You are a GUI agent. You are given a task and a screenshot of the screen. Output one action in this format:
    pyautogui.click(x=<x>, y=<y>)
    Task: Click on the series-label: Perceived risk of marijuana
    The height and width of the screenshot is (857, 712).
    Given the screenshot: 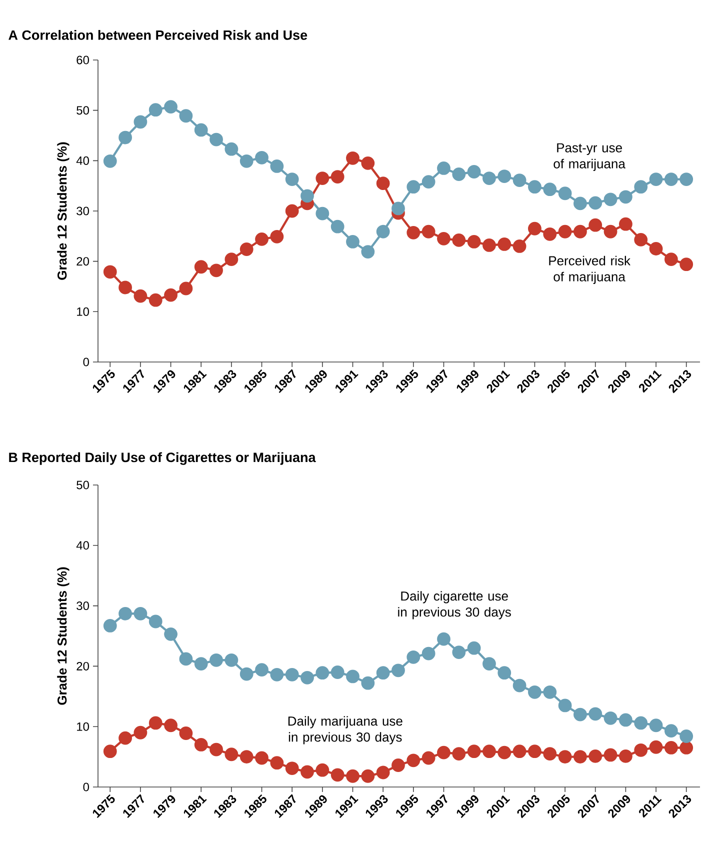 What is the action you would take?
    pyautogui.click(x=589, y=270)
    